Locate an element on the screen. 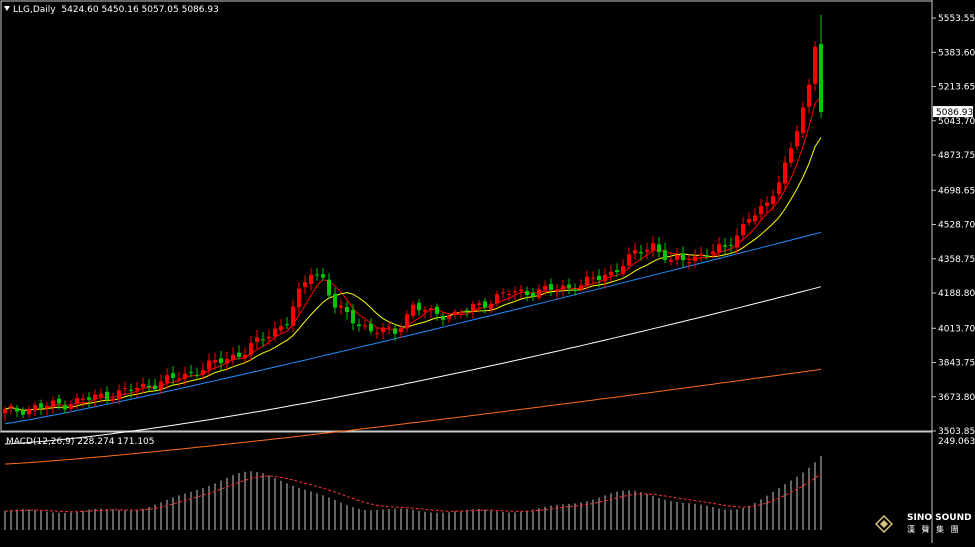 This screenshot has width=975, height=547. ohlc-values: 5424.60 5450.16 5057.05 5086.93 is located at coordinates (140, 10).